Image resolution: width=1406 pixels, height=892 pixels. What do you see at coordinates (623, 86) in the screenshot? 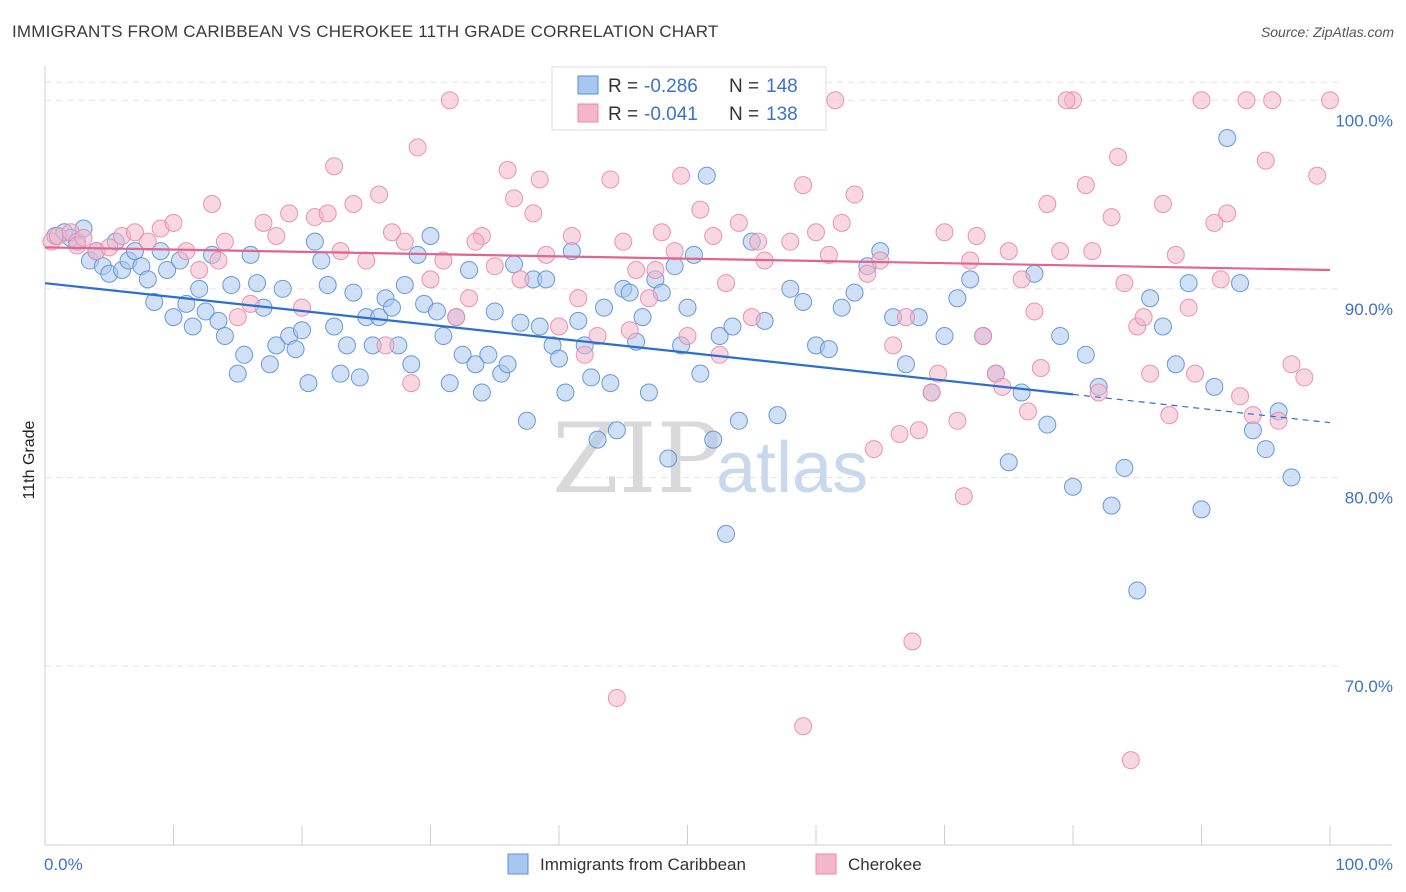
I see `stat-r-label-1: R =` at bounding box center [623, 86].